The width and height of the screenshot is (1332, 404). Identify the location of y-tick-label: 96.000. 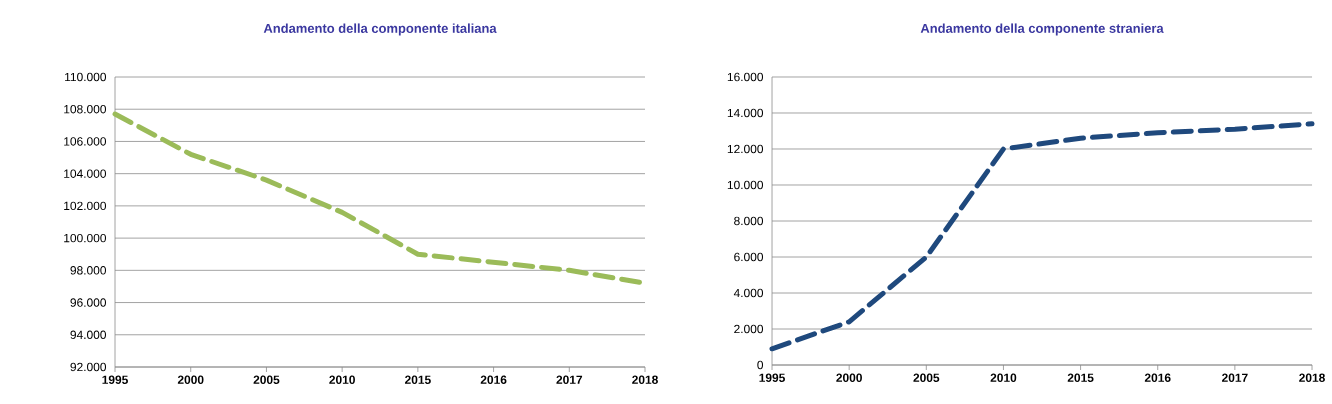
(88, 302).